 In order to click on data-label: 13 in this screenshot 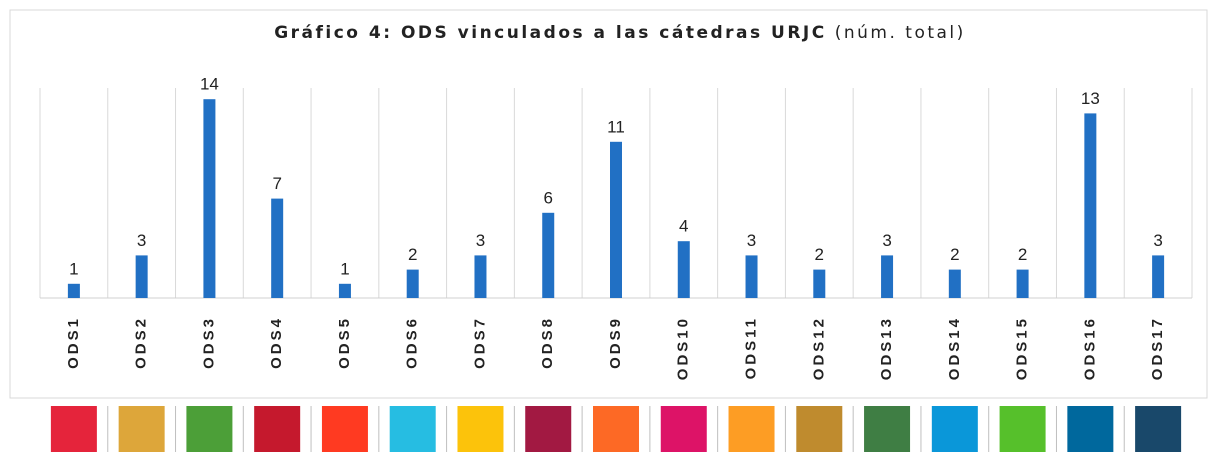, I will do `click(1090, 98)`.